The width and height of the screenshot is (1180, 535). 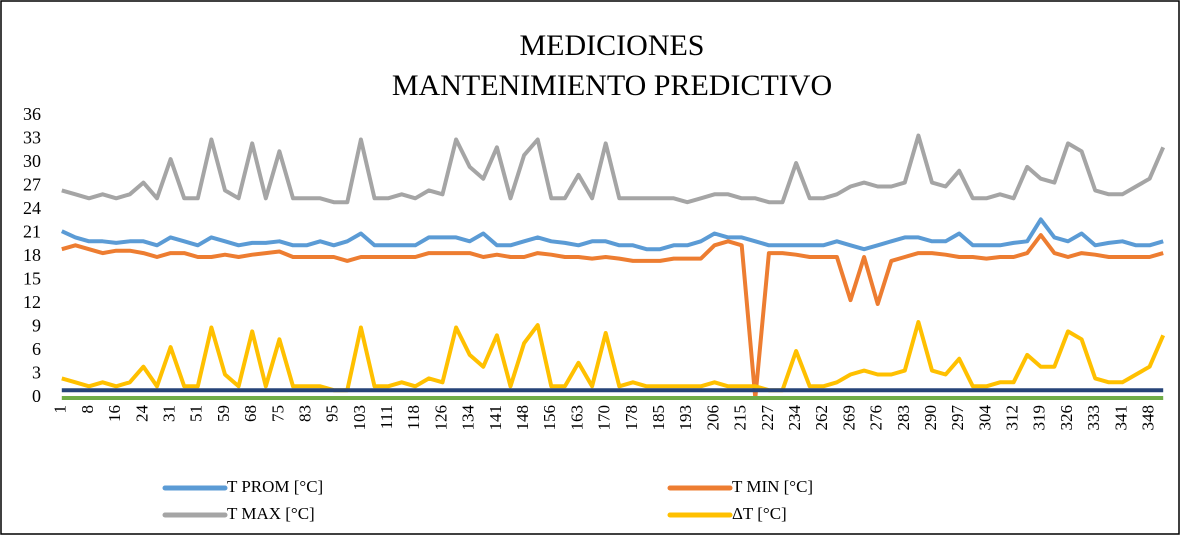 What do you see at coordinates (772, 486) in the screenshot?
I see `legend-label: T MIN [°C]` at bounding box center [772, 486].